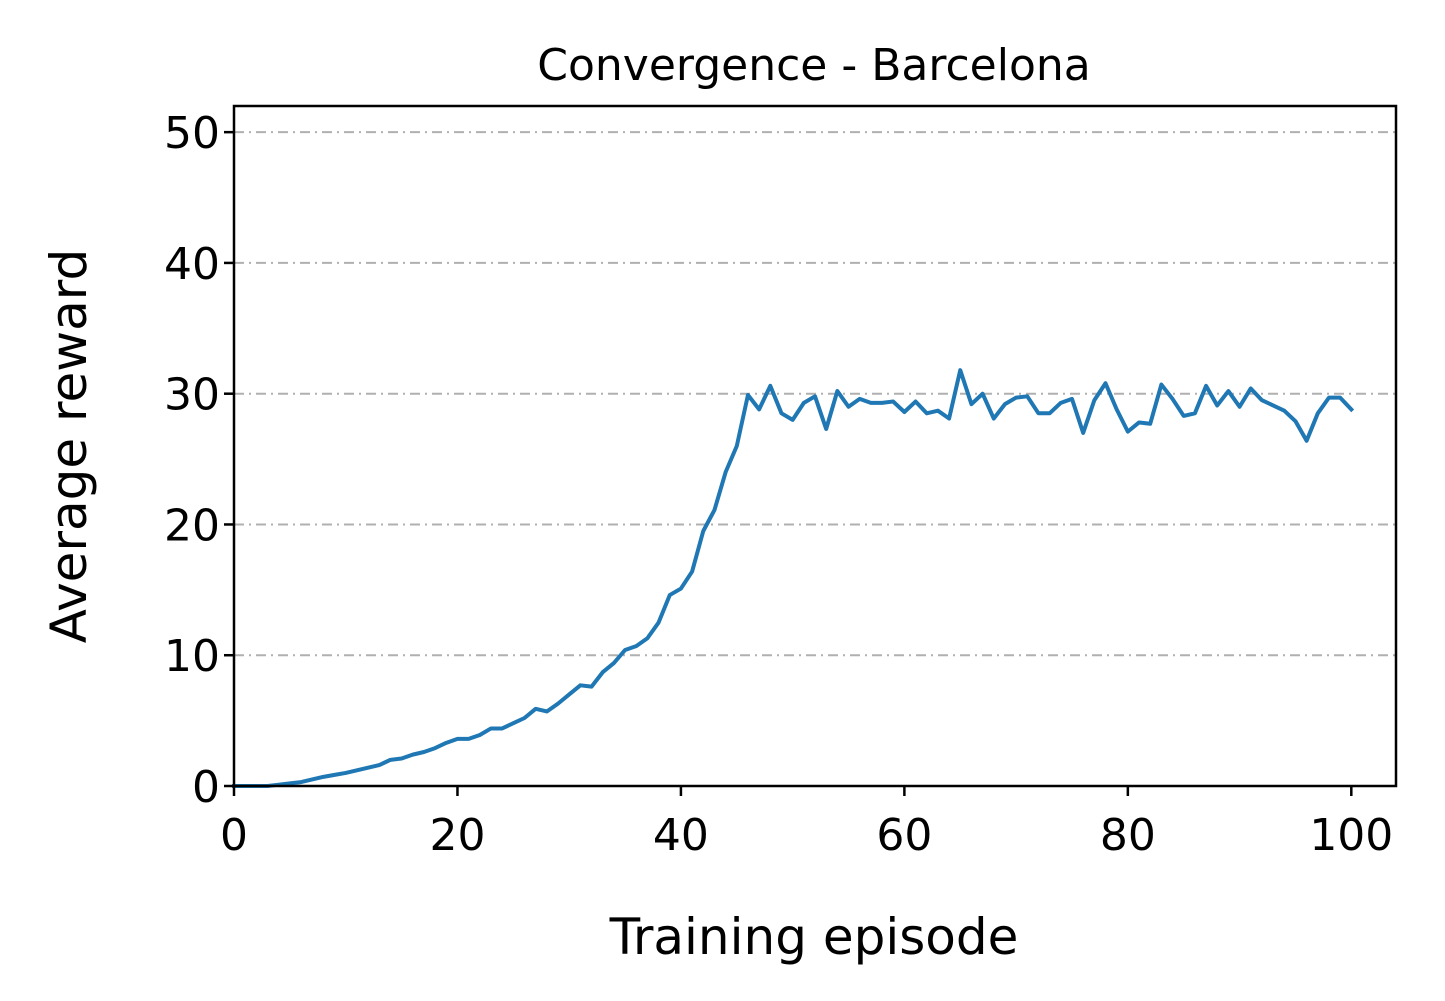 The height and width of the screenshot is (1001, 1445). What do you see at coordinates (1351, 835) in the screenshot?
I see `x-tick-label: 100` at bounding box center [1351, 835].